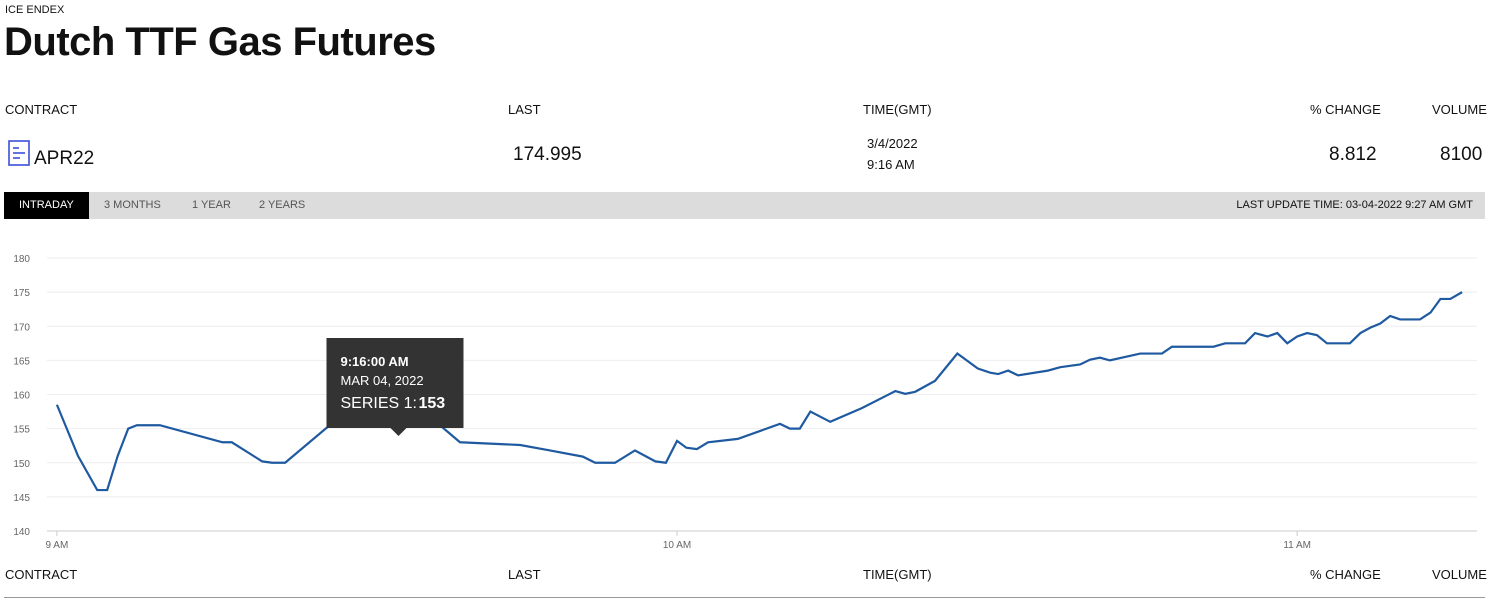 The width and height of the screenshot is (1498, 607). What do you see at coordinates (1297, 545) in the screenshot?
I see `x-tick-label: 11 AM` at bounding box center [1297, 545].